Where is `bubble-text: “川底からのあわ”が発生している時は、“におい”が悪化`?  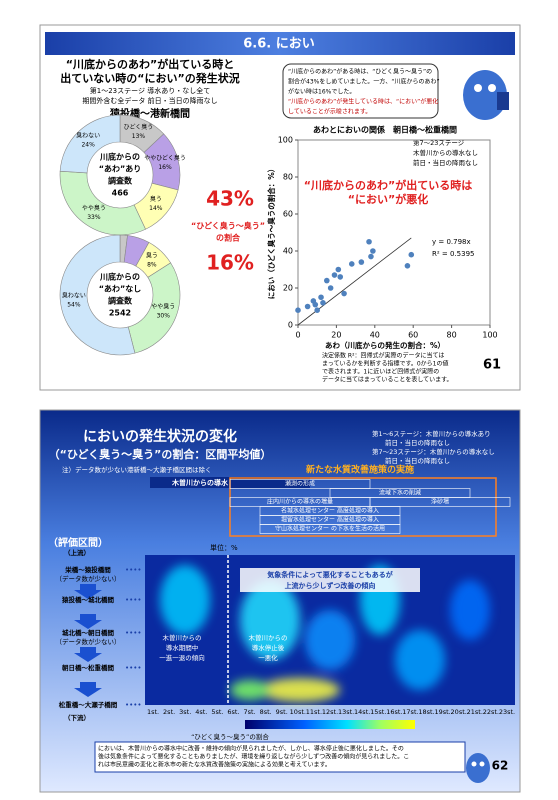 bubble-text: “川底からのあわ”が発生している時は、“におい”が悪化 is located at coordinates (363, 102).